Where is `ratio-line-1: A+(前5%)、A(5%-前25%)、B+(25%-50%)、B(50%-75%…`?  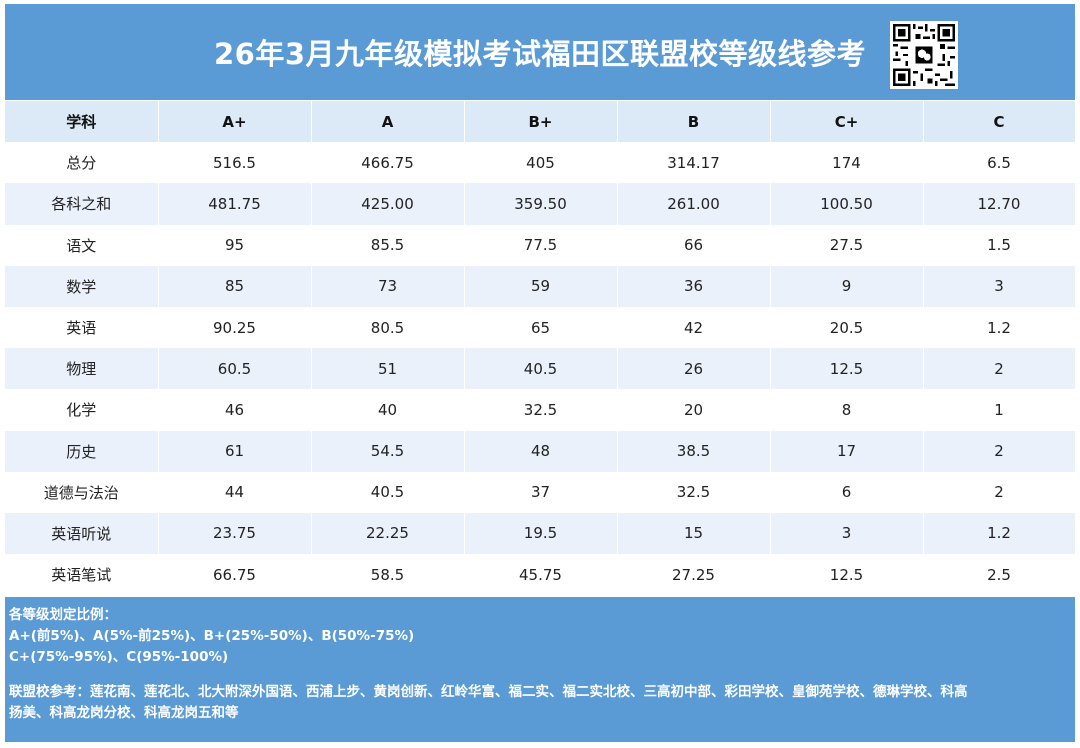 ratio-line-1: A+(前5%)、A(5%-前25%)、B+(25%-50%)、B(50%-75%… is located at coordinates (212, 636).